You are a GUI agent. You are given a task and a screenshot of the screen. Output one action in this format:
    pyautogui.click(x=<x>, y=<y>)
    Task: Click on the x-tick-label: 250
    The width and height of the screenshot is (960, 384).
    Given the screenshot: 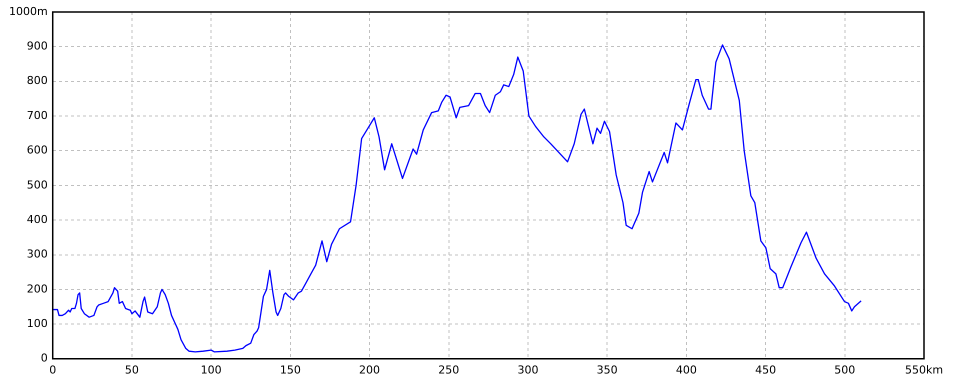 What is the action you would take?
    pyautogui.click(x=449, y=369)
    